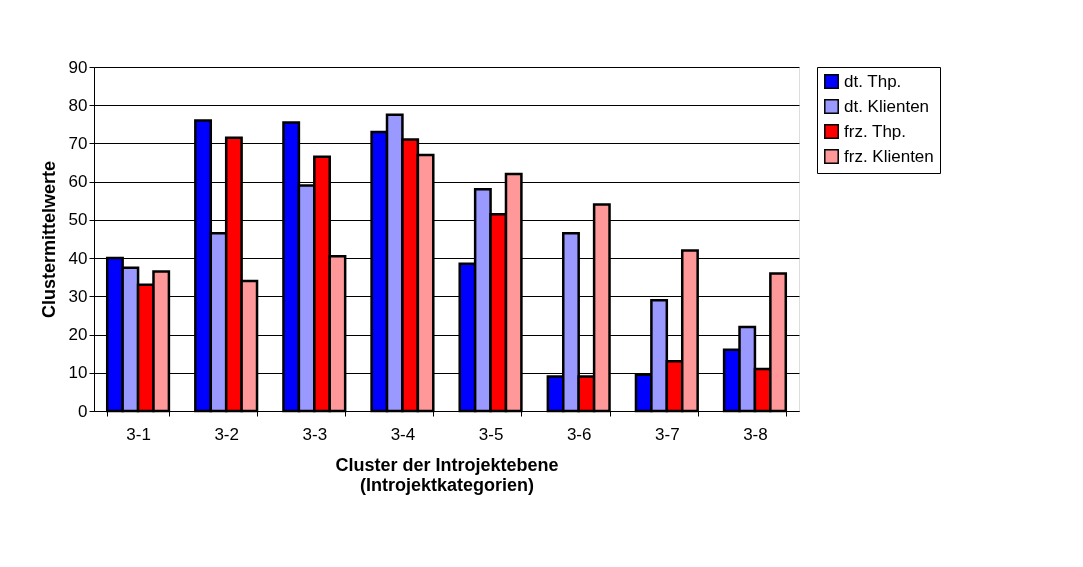 The width and height of the screenshot is (1083, 567). Describe the element at coordinates (447, 474) in the screenshot. I see `x-axis-title: Cluster der Introjektebene (Introjektkategorien)` at that location.